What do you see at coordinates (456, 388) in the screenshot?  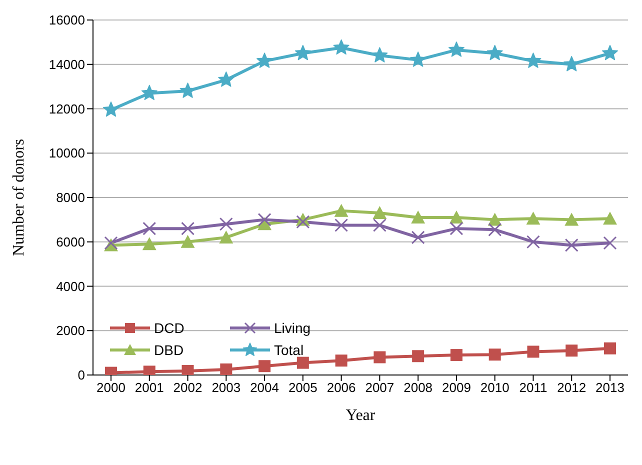 I see `x-tick-label: 2009` at bounding box center [456, 388].